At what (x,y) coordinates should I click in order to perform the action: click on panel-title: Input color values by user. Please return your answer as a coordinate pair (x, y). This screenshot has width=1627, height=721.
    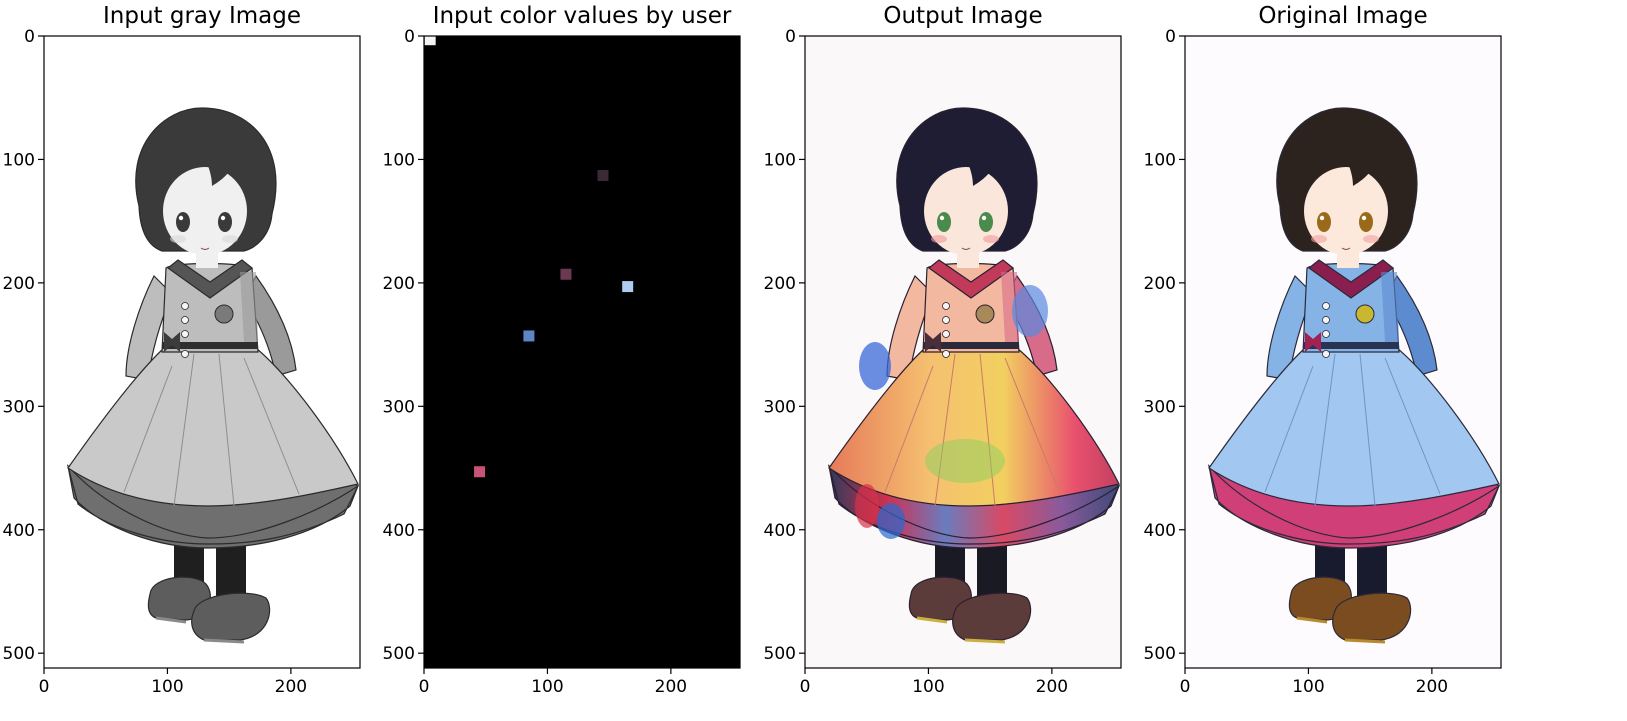
    Looking at the image, I should click on (582, 16).